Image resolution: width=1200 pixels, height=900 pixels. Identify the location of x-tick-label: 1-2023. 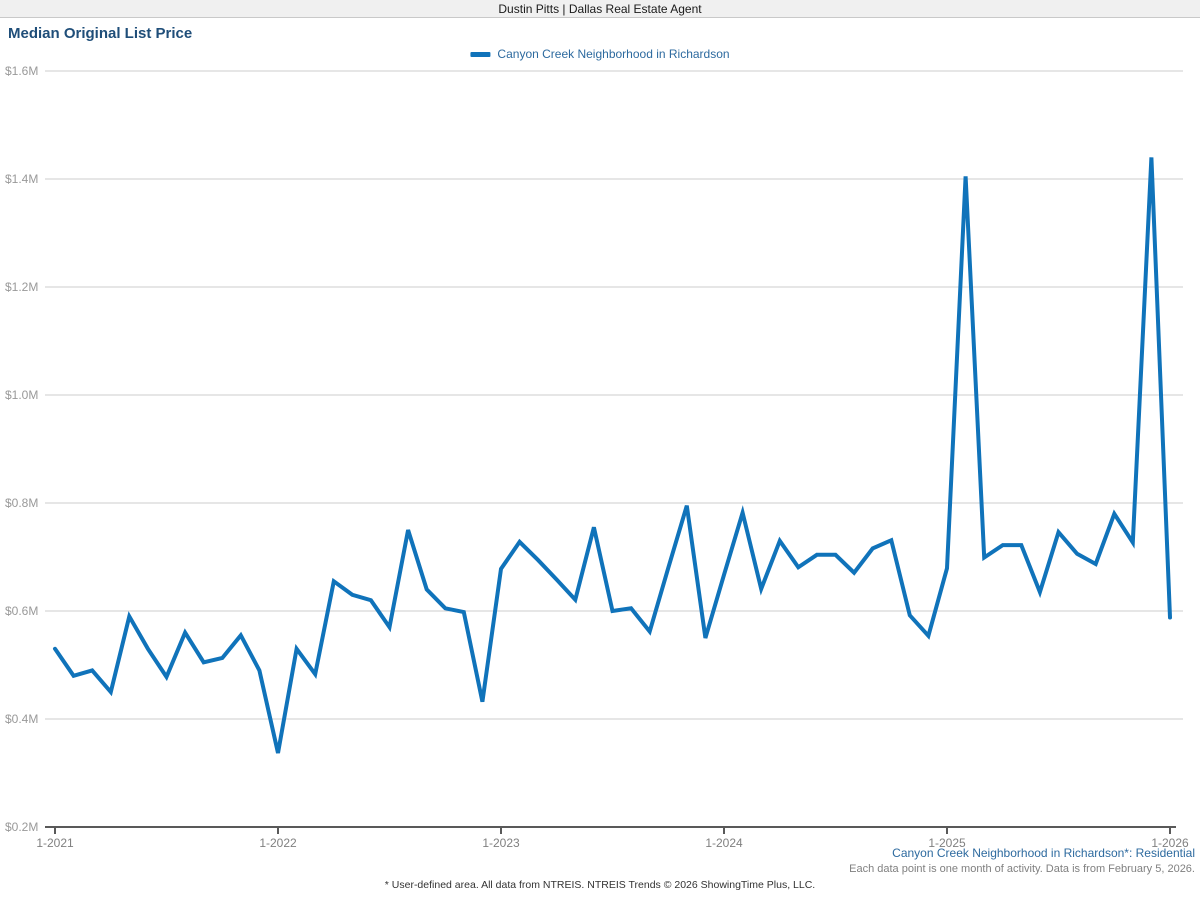
(501, 843).